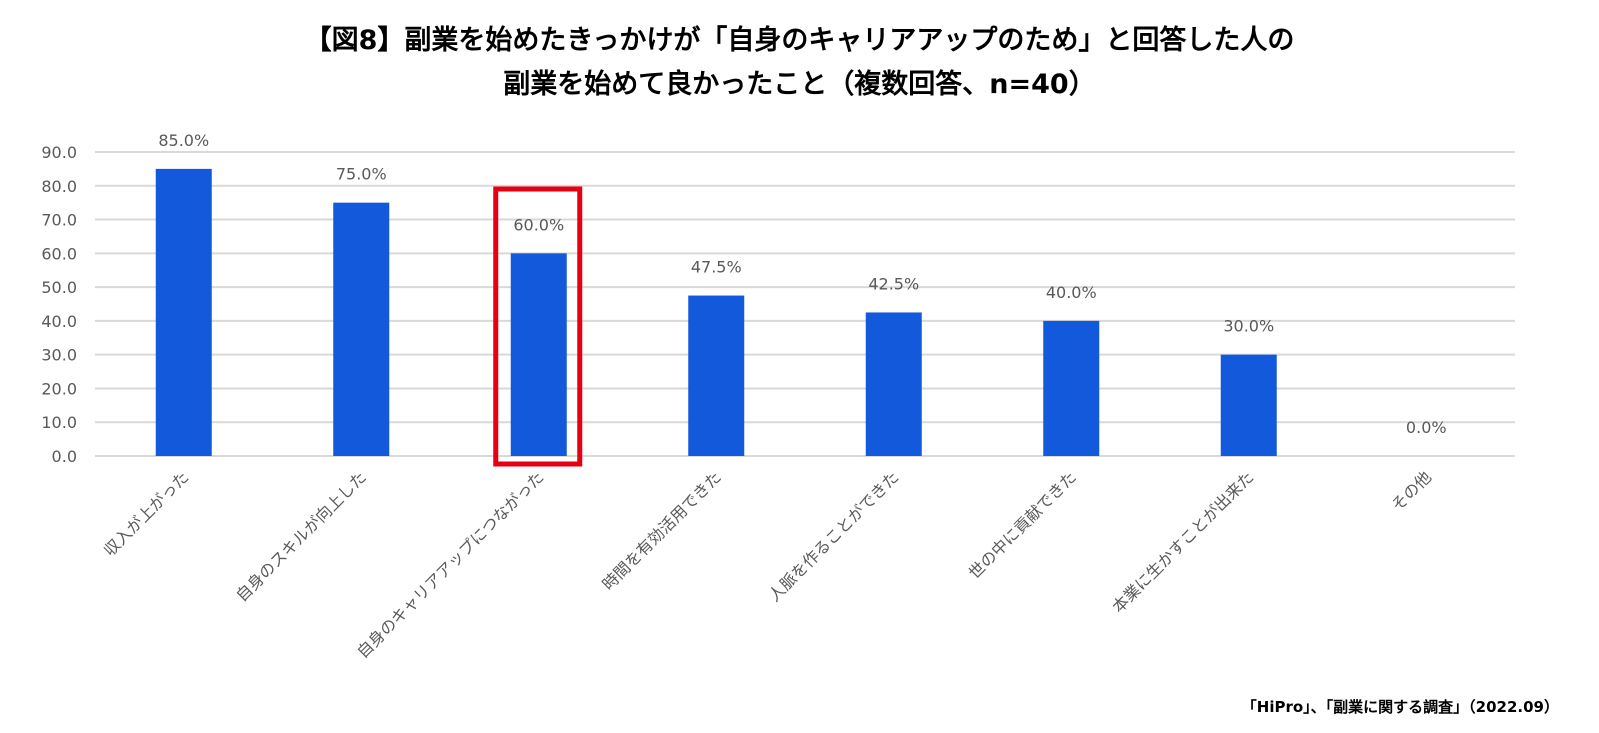 This screenshot has width=1599, height=733. I want to click on source-note: 「HiPro」、「副業に関する調査」（2022.09）, so click(1400, 707).